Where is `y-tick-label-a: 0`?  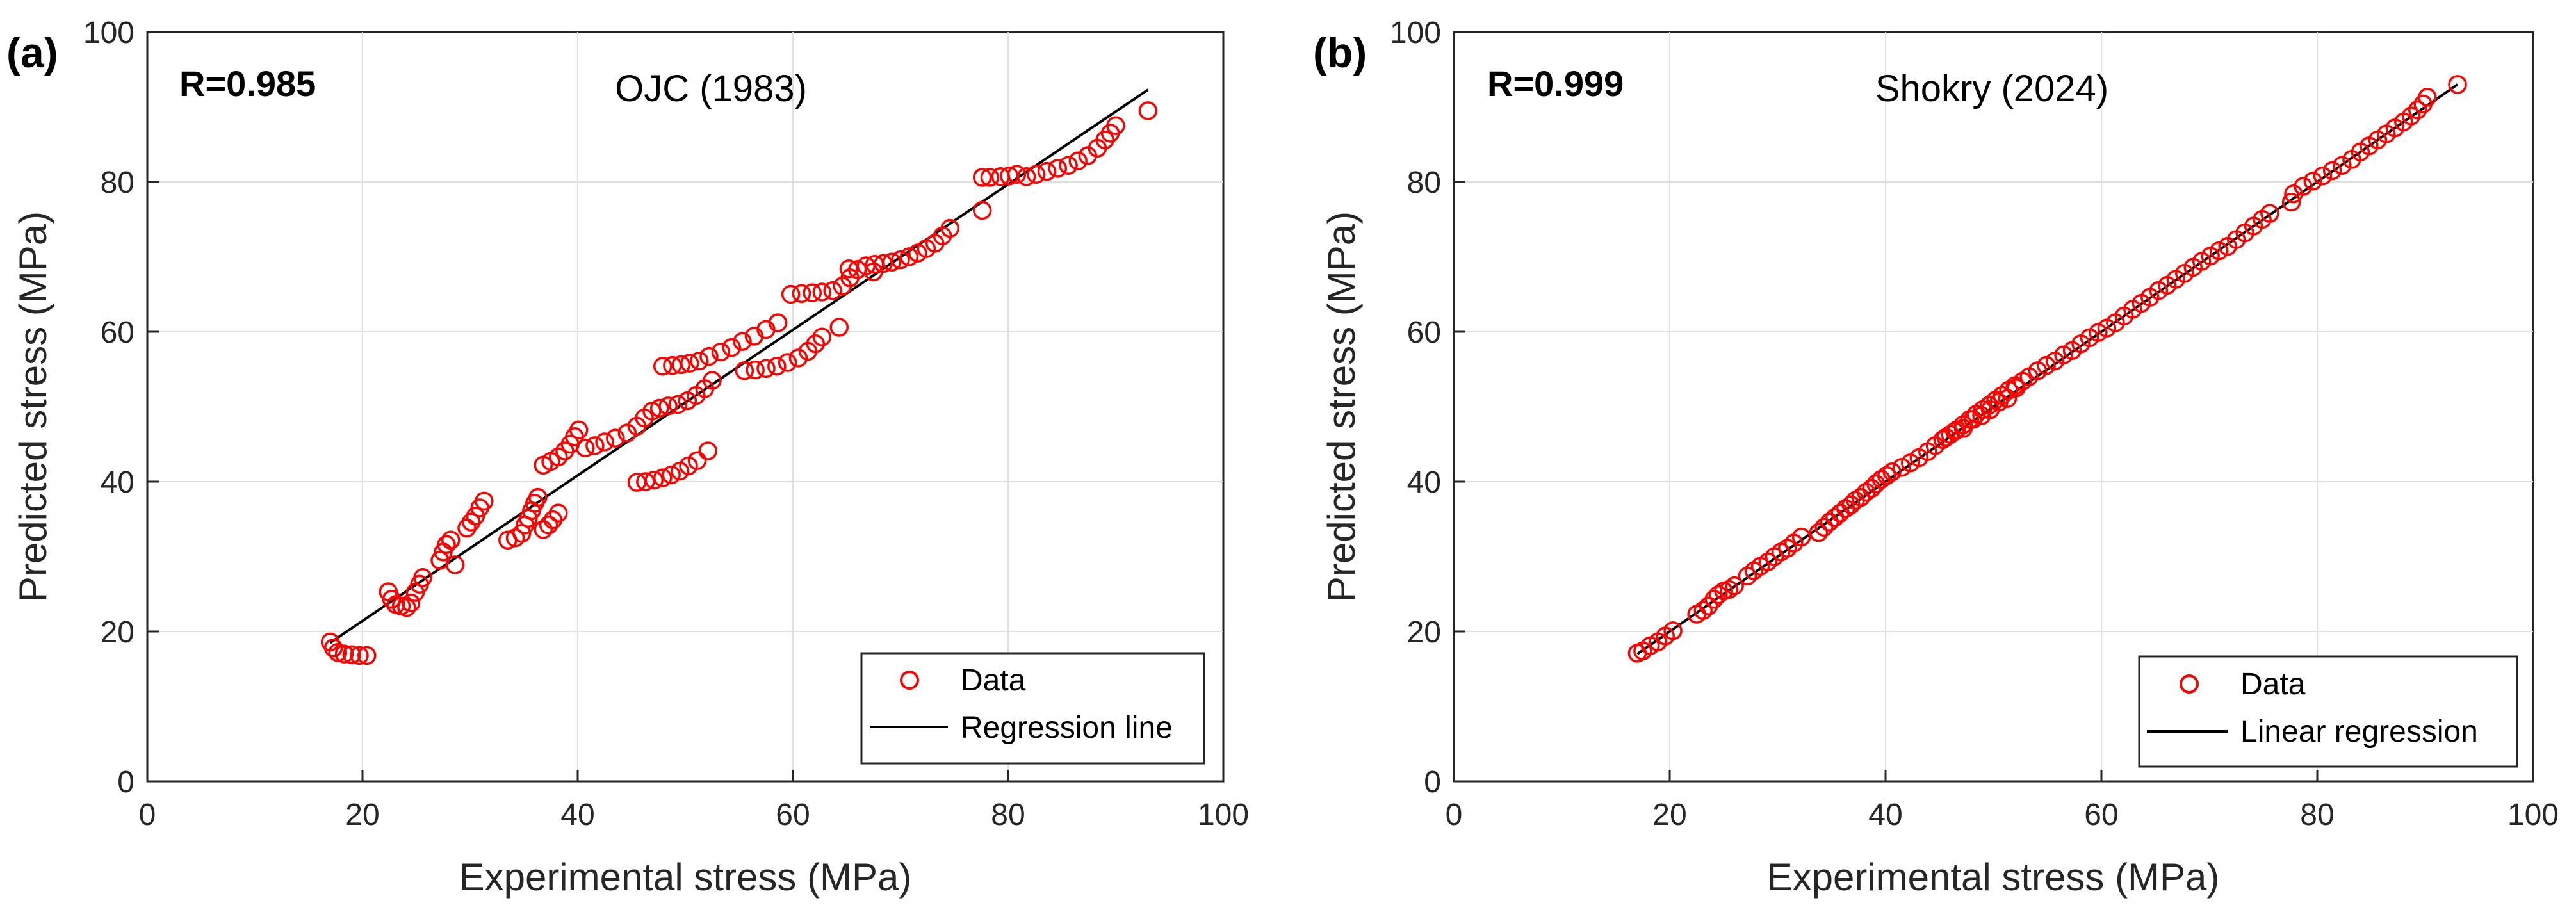
y-tick-label-a: 0 is located at coordinates (126, 782).